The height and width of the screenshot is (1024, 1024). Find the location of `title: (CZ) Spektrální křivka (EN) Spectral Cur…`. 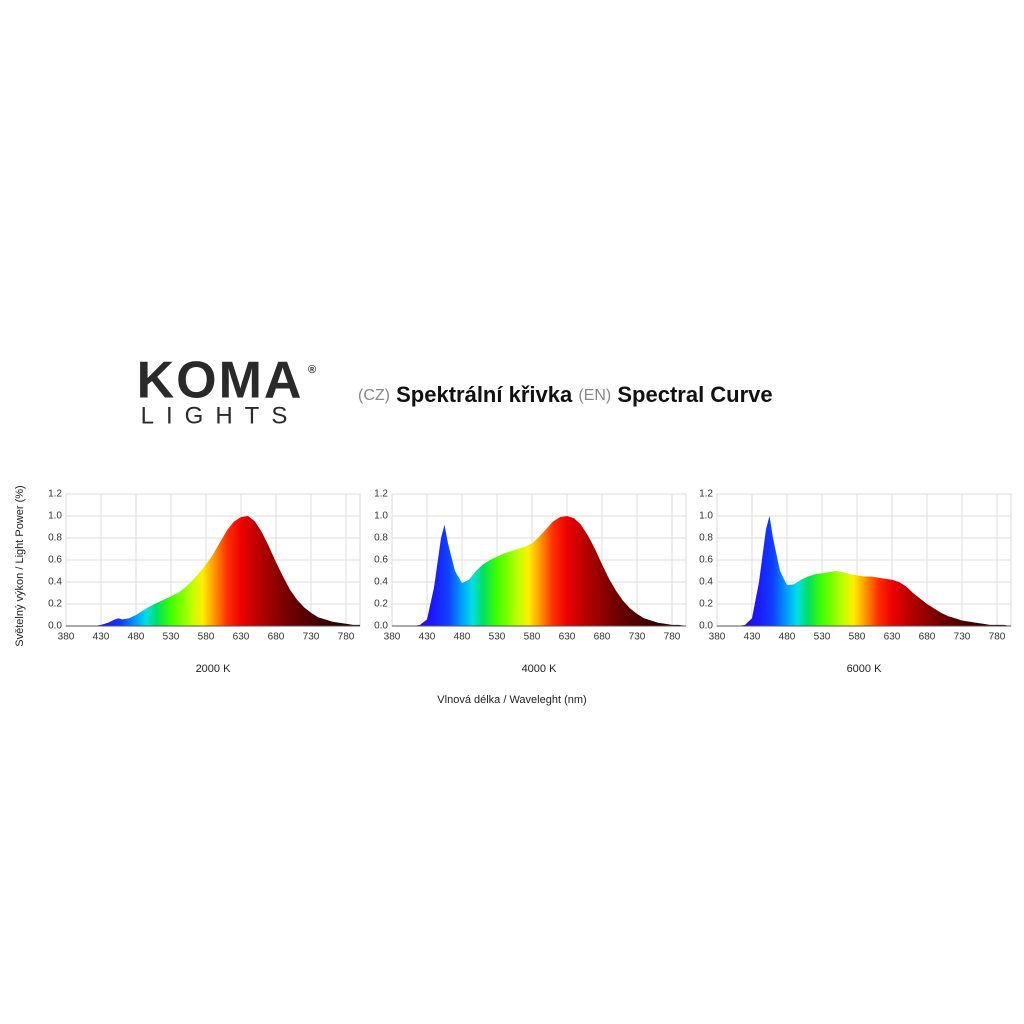

title: (CZ) Spektrální křivka (EN) Spectral Cur… is located at coordinates (565, 394).